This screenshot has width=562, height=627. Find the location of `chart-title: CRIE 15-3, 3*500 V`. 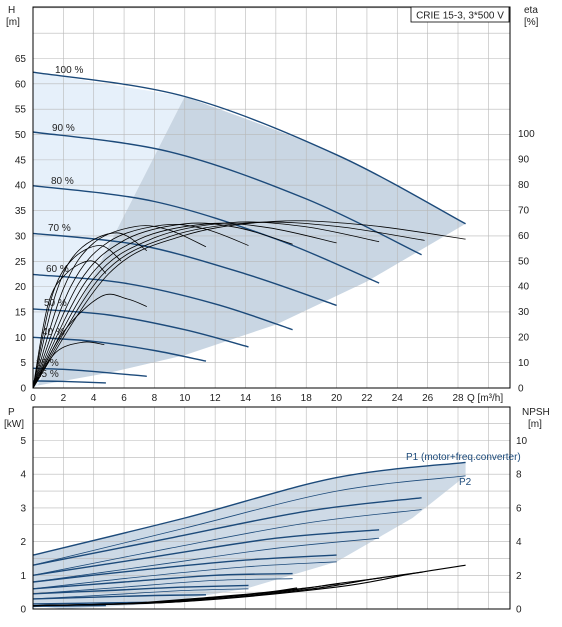

chart-title: CRIE 15-3, 3*500 V is located at coordinates (460, 16).